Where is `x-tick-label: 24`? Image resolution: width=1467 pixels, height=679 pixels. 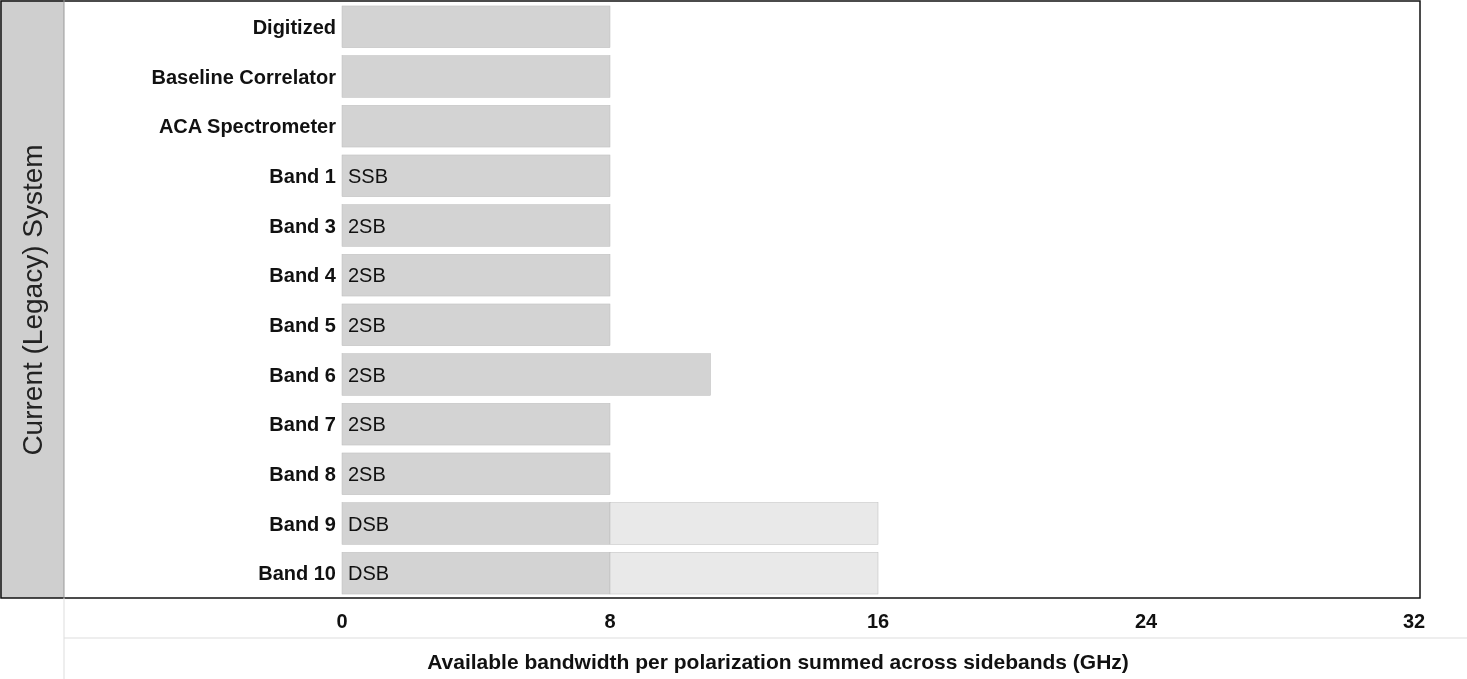 x-tick-label: 24 is located at coordinates (1146, 621).